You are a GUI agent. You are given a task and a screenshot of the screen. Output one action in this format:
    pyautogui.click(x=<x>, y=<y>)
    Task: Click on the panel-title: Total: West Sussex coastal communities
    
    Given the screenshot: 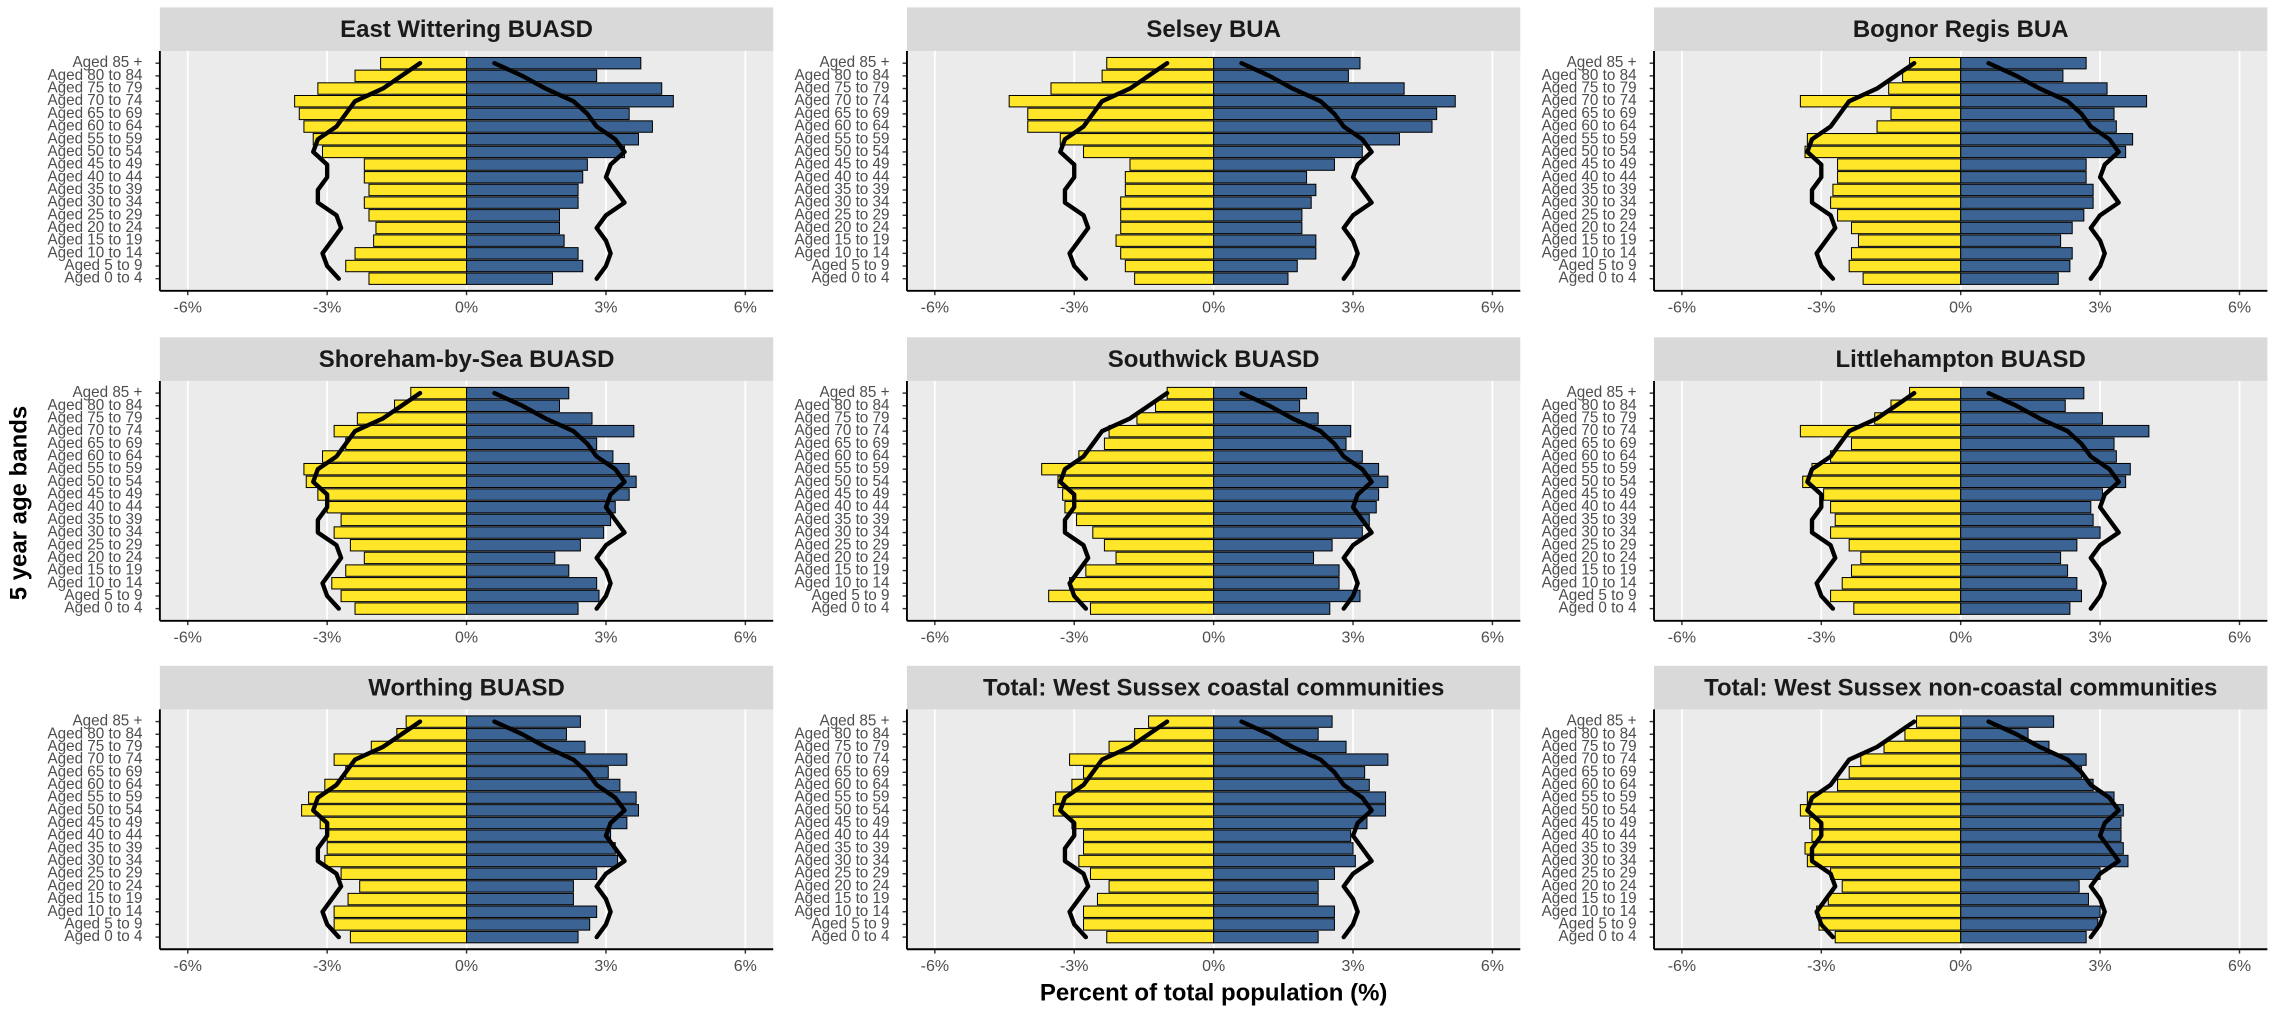 What is the action you would take?
    pyautogui.click(x=1213, y=687)
    